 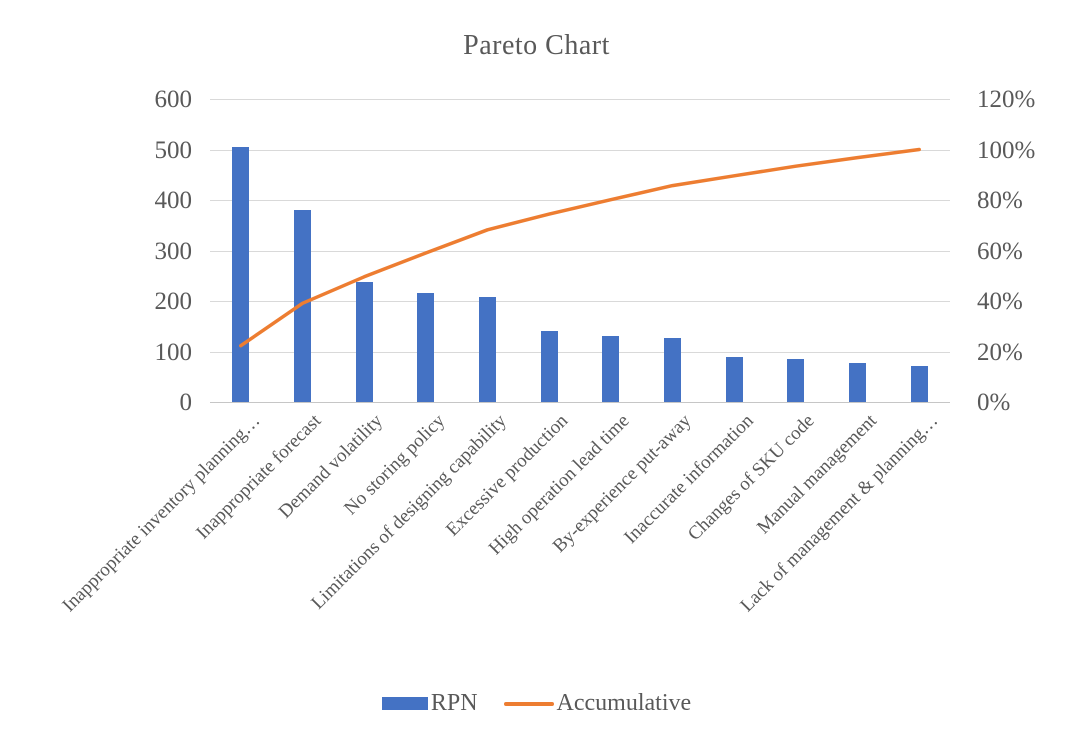 What do you see at coordinates (528, 703) in the screenshot?
I see `accumulative-line-swatch-icon` at bounding box center [528, 703].